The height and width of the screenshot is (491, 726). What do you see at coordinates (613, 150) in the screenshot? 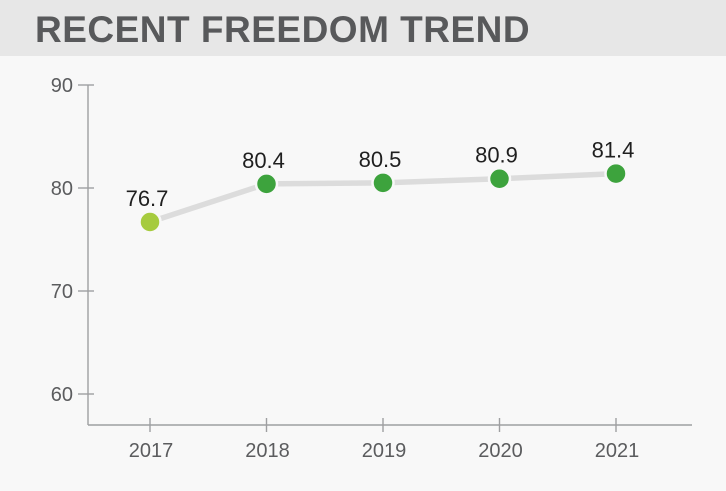
I see `data-label-2021: 81.4` at bounding box center [613, 150].